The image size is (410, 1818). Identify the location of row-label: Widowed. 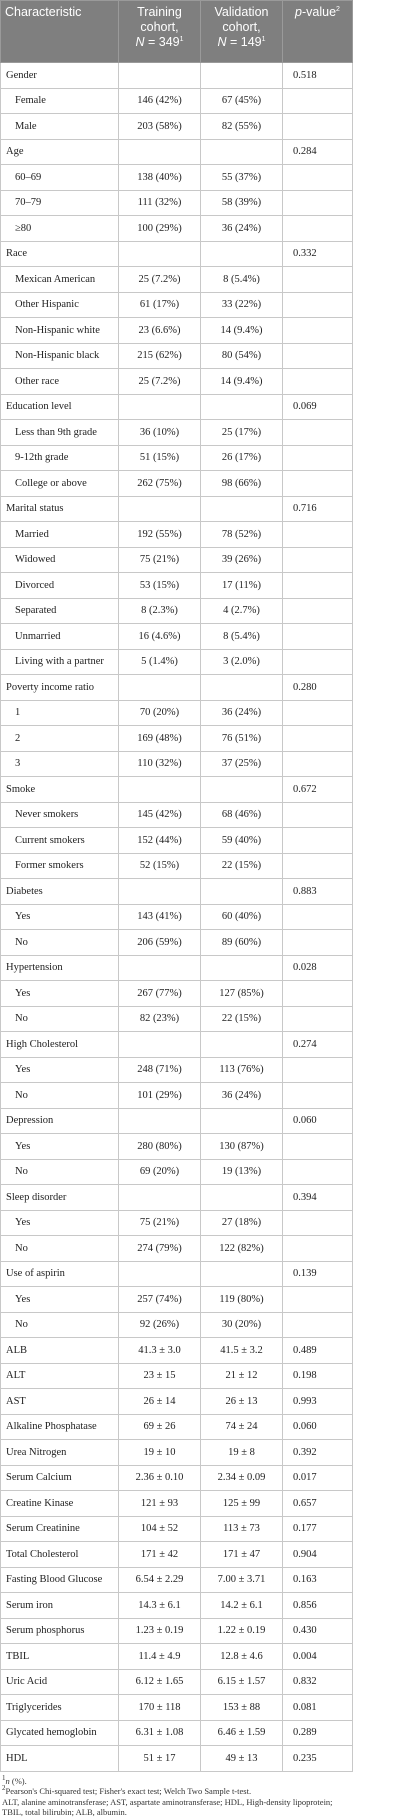
(59, 559).